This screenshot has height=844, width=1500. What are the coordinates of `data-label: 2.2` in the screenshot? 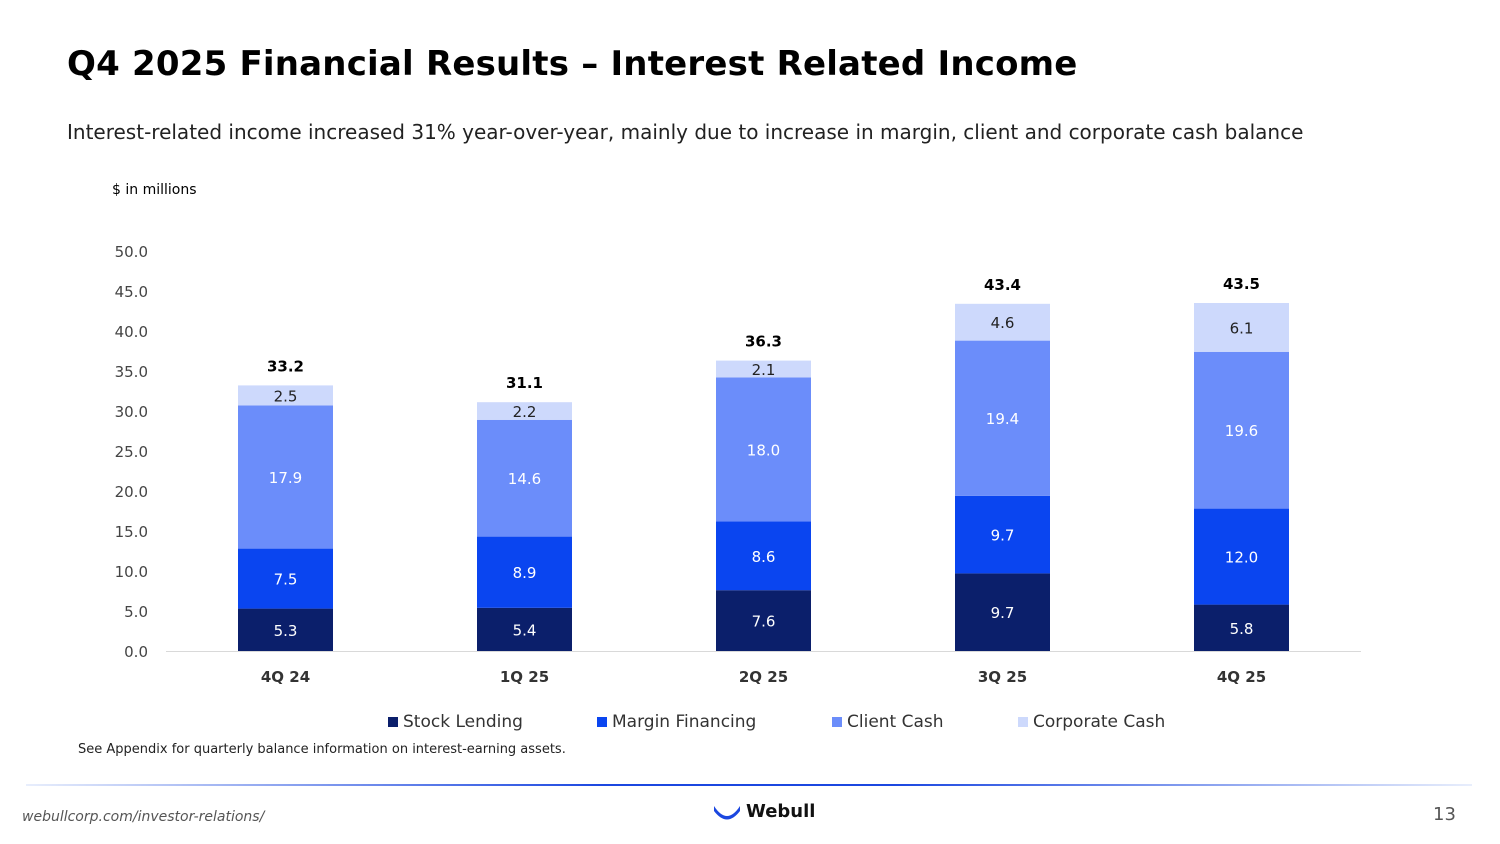 It's located at (525, 412).